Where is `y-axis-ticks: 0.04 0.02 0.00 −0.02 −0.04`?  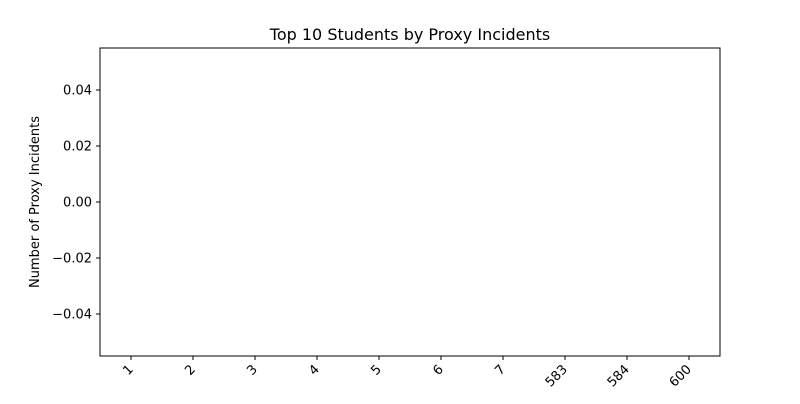
y-axis-ticks: 0.04 0.02 0.00 −0.02 −0.04 is located at coordinates (76, 203).